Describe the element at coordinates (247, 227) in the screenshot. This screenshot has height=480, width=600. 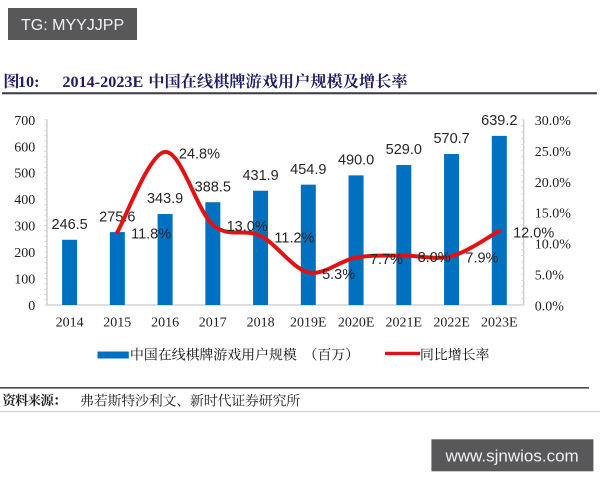
I see `svg-text: 13.0%` at that location.